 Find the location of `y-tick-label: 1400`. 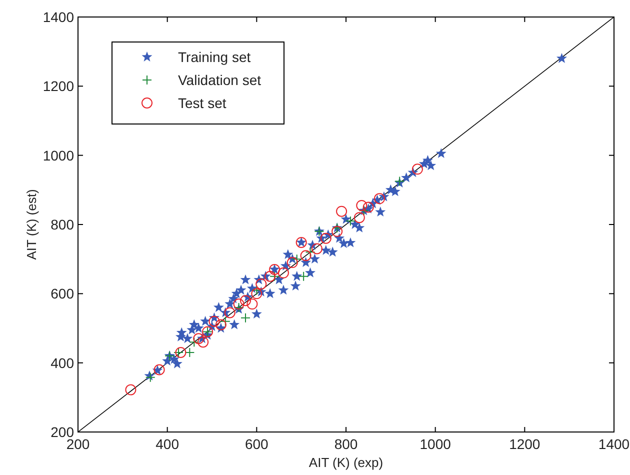

y-tick-label: 1400 is located at coordinates (58, 17).